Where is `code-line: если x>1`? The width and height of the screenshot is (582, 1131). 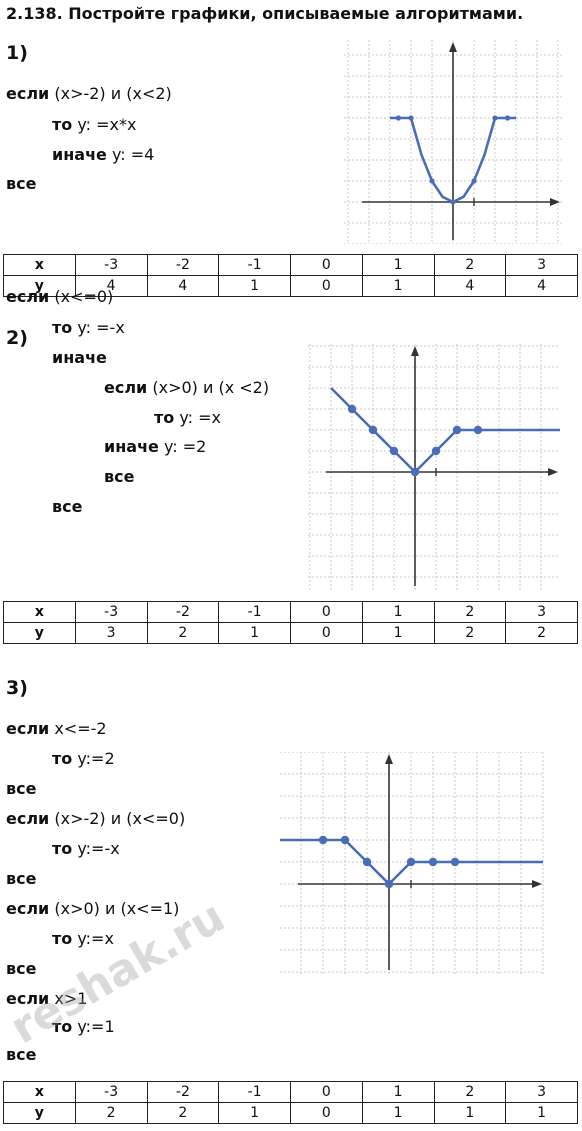 code-line: если x>1 is located at coordinates (47, 998).